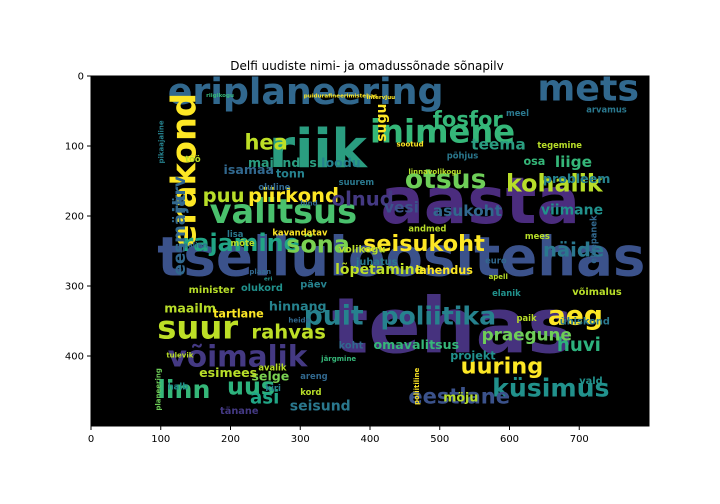 Image resolution: width=720 pixels, height=504 pixels. What do you see at coordinates (467, 211) in the screenshot?
I see `word-asukoht: asukoht` at bounding box center [467, 211].